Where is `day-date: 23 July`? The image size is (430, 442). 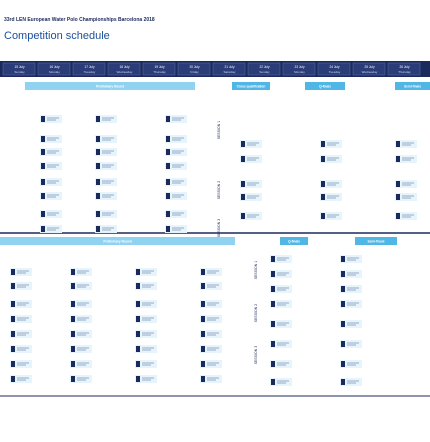
day-date: 23 July is located at coordinates (299, 67).